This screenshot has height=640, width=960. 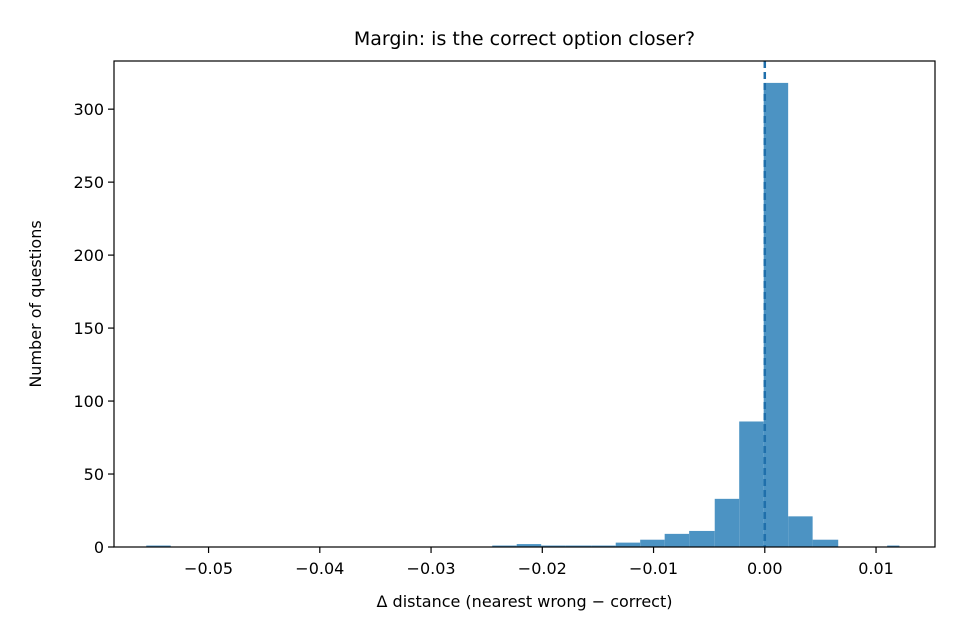 What do you see at coordinates (876, 568) in the screenshot?
I see `x-tick-label: 0.01` at bounding box center [876, 568].